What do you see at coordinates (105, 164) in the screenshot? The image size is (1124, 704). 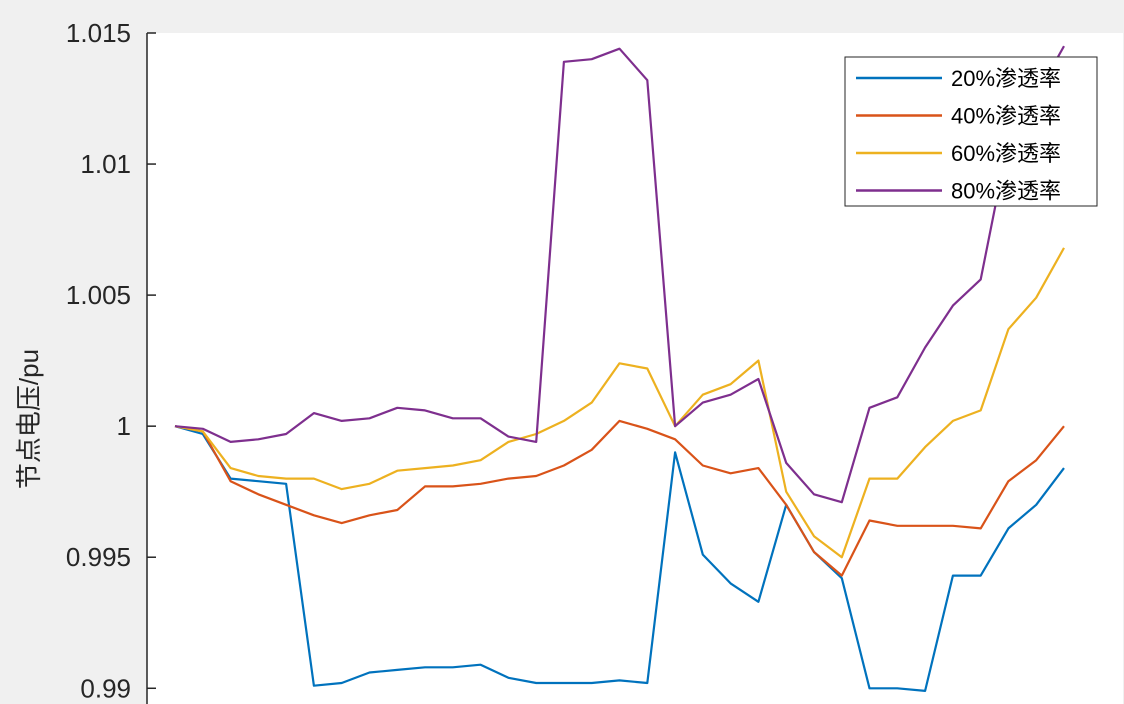 I see `y-tick-label: 1.01` at bounding box center [105, 164].